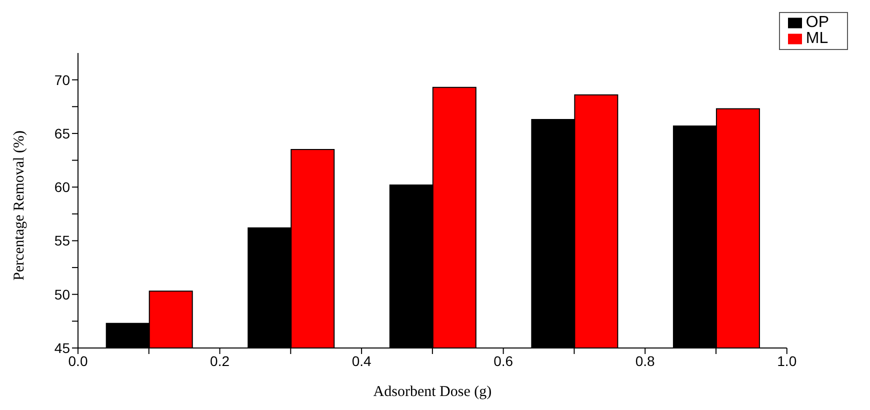 The image size is (870, 410). What do you see at coordinates (787, 360) in the screenshot?
I see `x-tick-label: 1.0` at bounding box center [787, 360].